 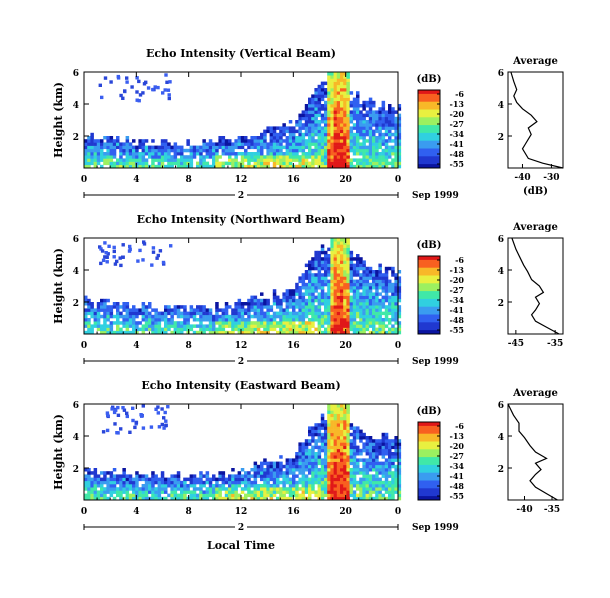 I want to click on panel-title: Echo Intensity (Vertical Beam), so click(x=241, y=53).